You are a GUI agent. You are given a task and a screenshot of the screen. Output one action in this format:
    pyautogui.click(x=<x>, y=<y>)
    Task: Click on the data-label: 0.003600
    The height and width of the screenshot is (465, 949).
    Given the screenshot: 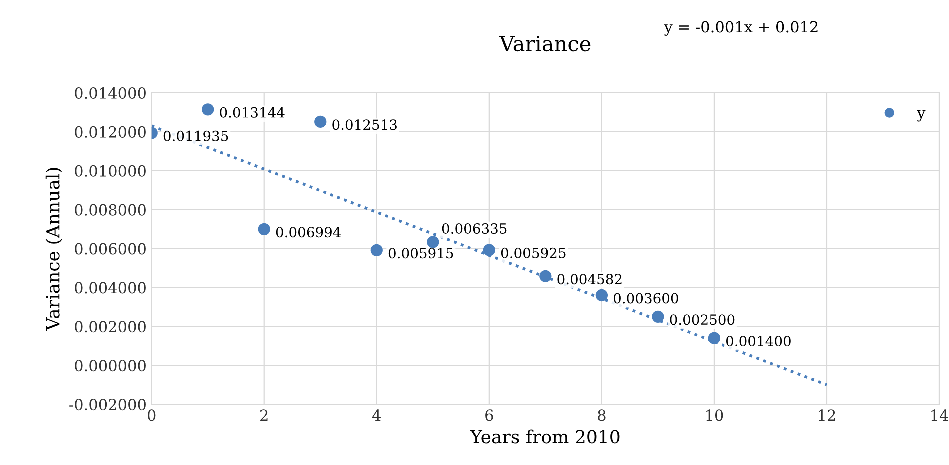 What is the action you would take?
    pyautogui.click(x=646, y=298)
    